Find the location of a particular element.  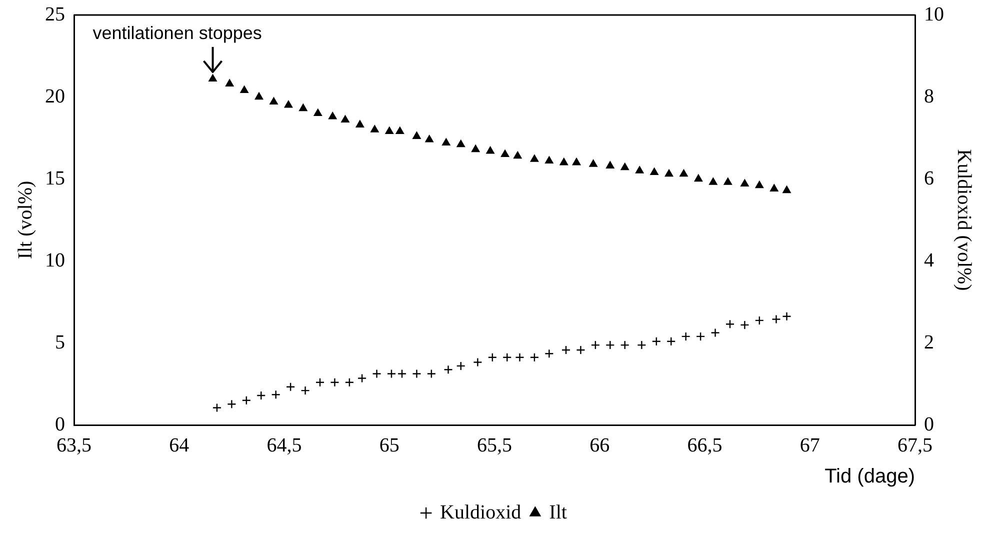

y2-tick-label: 2 is located at coordinates (929, 342).